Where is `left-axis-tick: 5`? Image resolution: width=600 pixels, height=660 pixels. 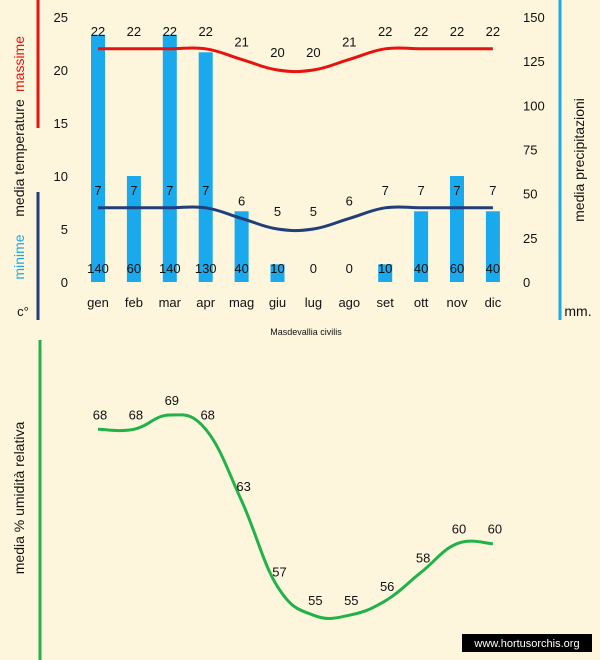 left-axis-tick: 5 is located at coordinates (64, 229).